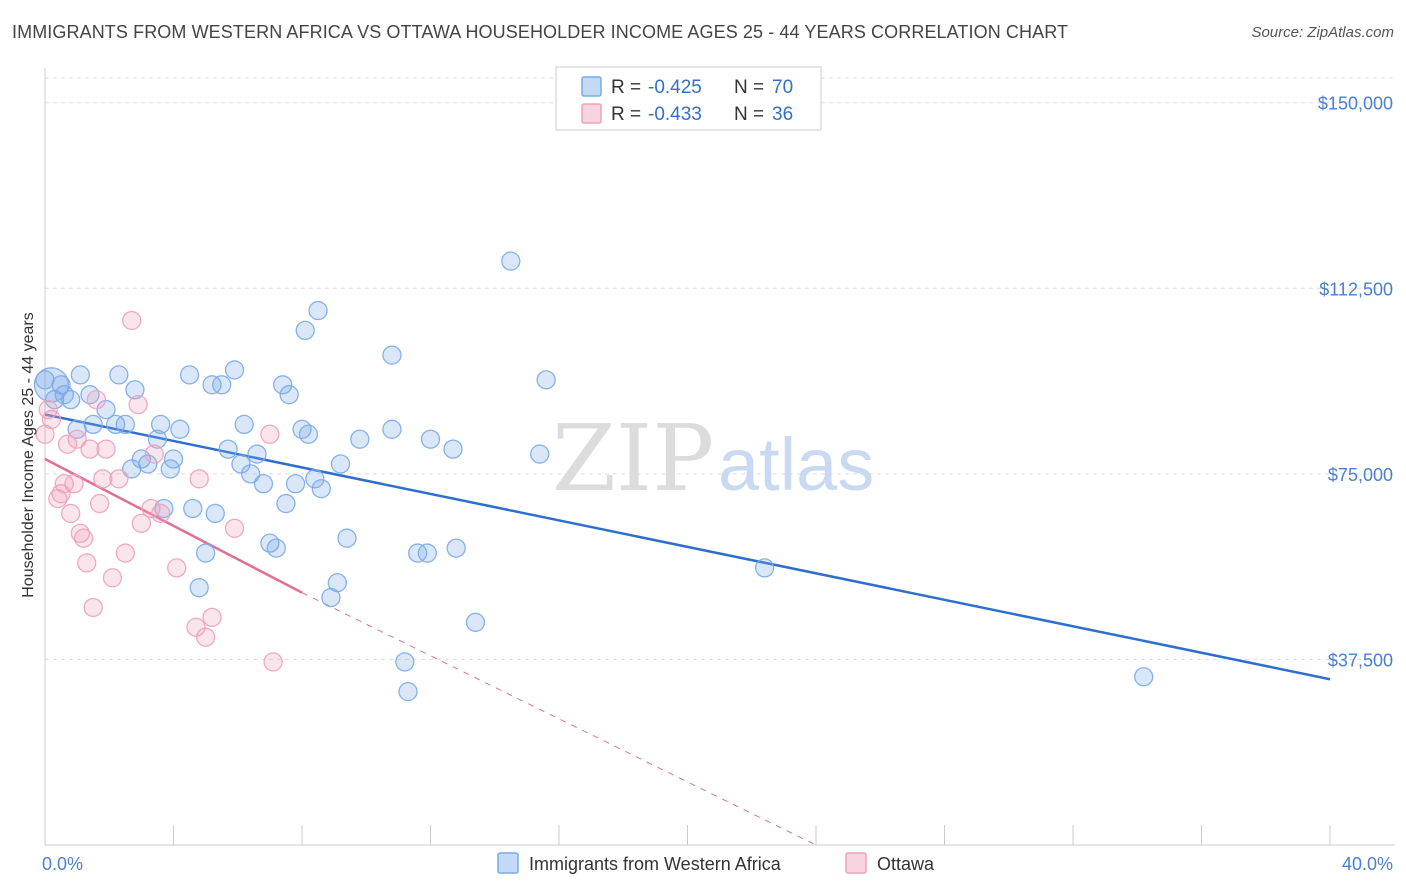 Image resolution: width=1406 pixels, height=892 pixels. I want to click on stats-r-value-1: -0.433, so click(675, 114).